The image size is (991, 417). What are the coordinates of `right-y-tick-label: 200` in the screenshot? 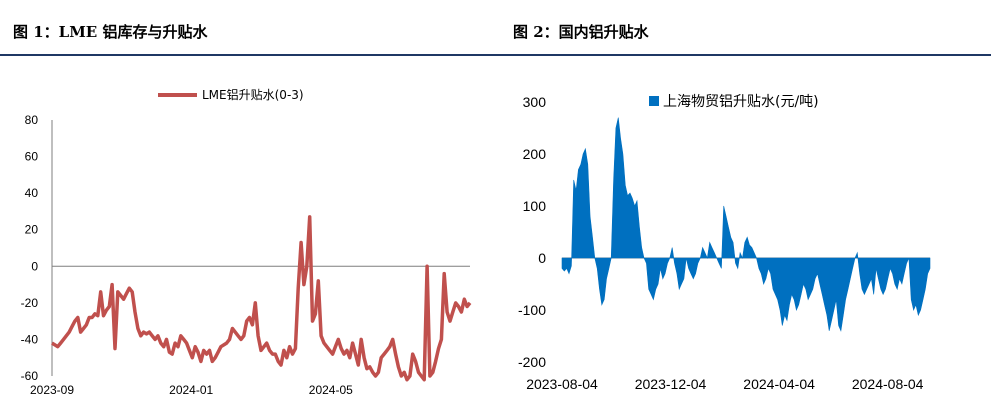 It's located at (535, 154).